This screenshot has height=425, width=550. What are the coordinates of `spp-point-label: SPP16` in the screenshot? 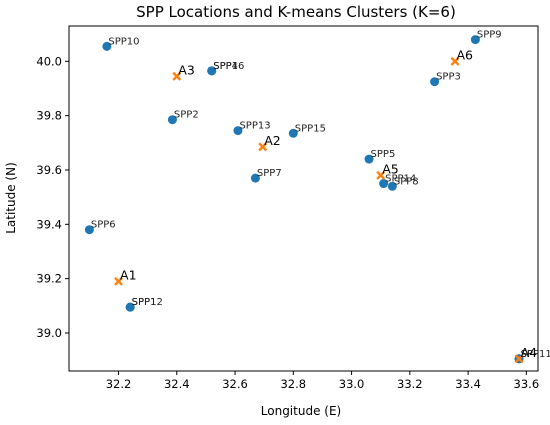 It's located at (228, 66).